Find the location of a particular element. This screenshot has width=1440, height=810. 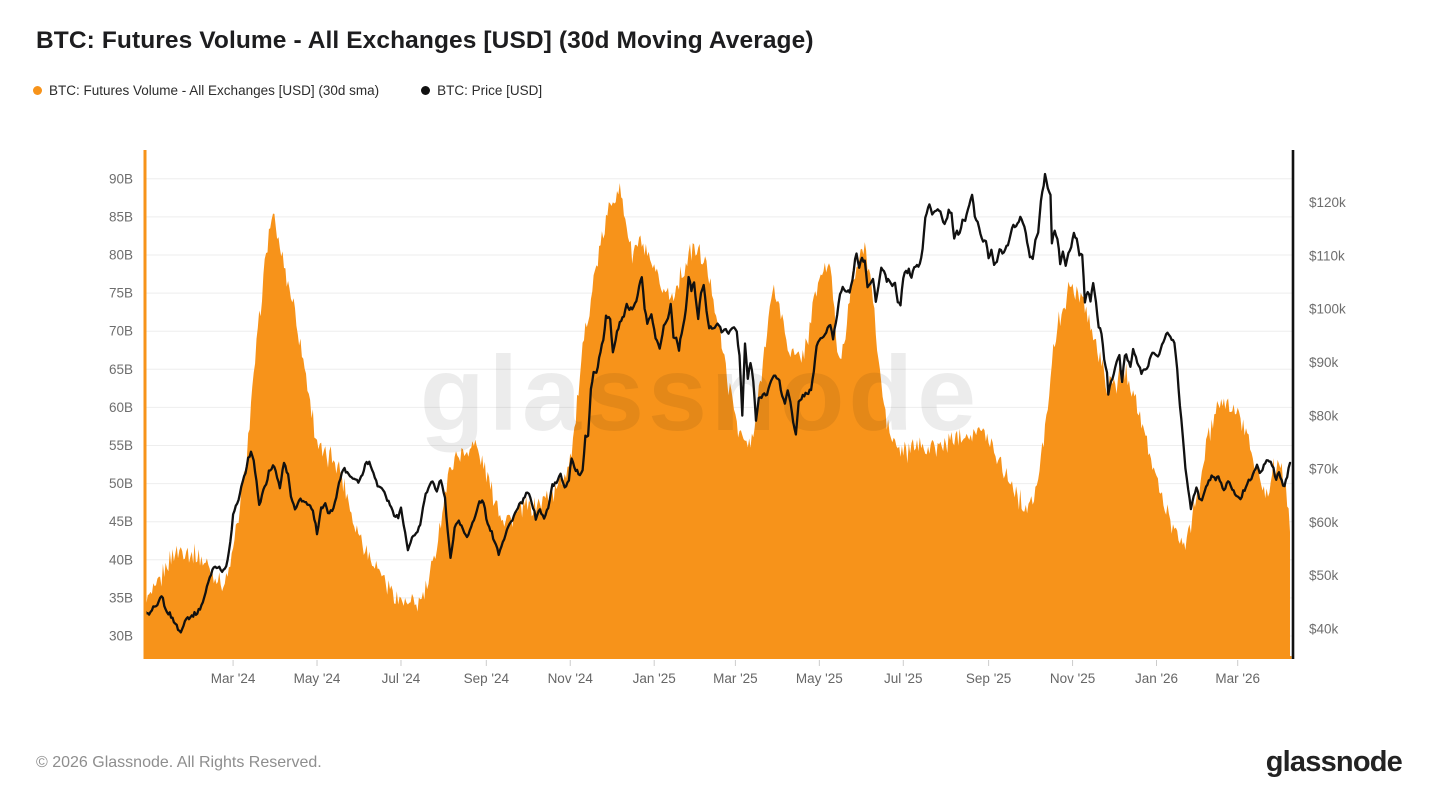

svg-text: 65B is located at coordinates (121, 369).